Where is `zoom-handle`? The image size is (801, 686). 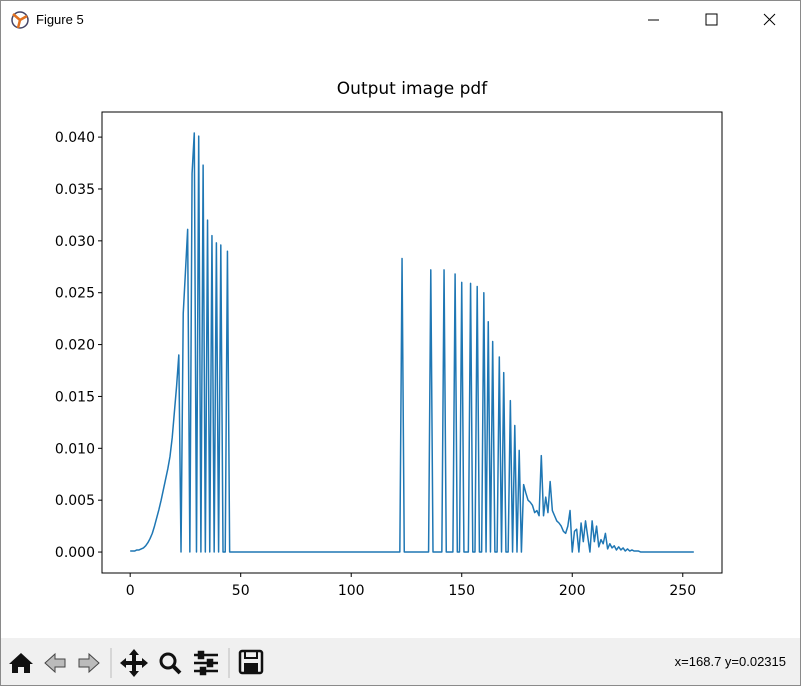
zoom-handle is located at coordinates (176, 669).